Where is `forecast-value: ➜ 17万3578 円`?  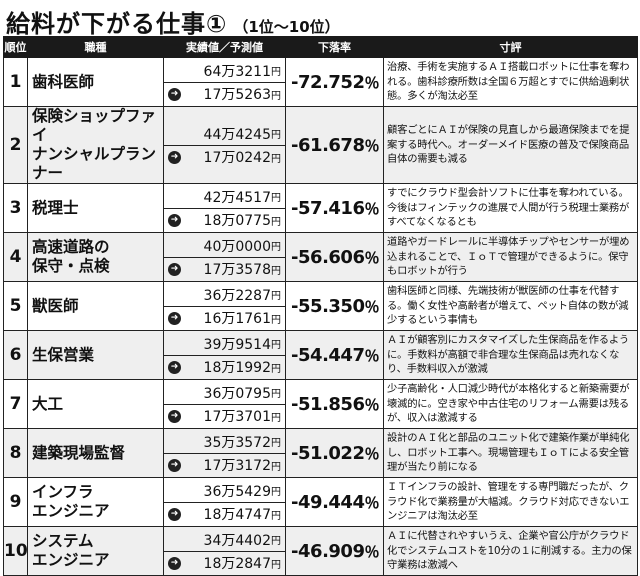
forecast-value: ➜ 17万3578 円 is located at coordinates (224, 269).